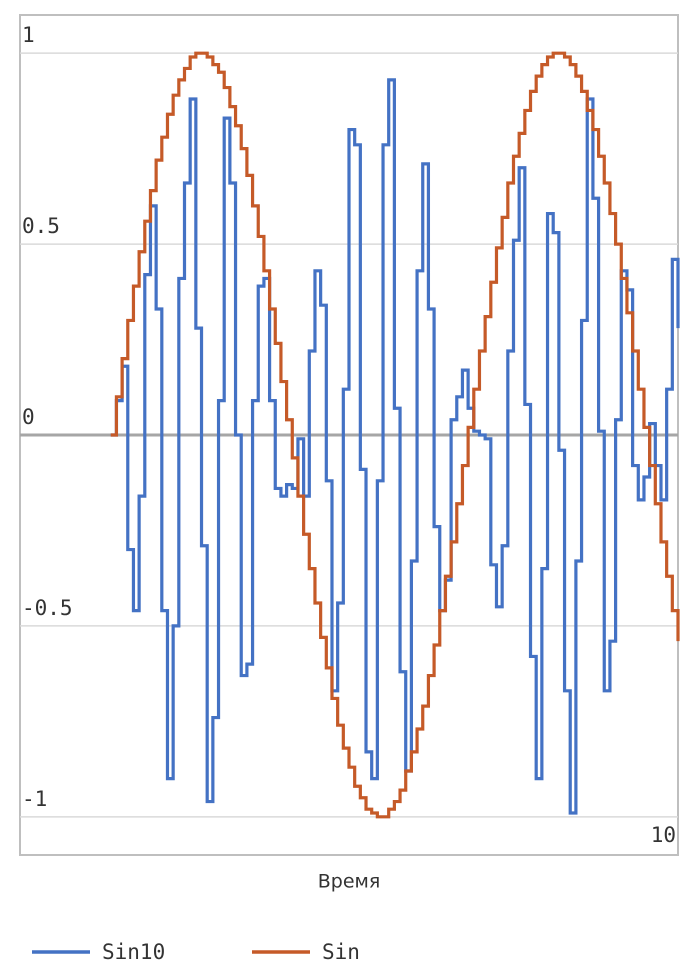 Image resolution: width=683 pixels, height=972 pixels. What do you see at coordinates (28, 417) in the screenshot?
I see `y-tick-label: 0` at bounding box center [28, 417].